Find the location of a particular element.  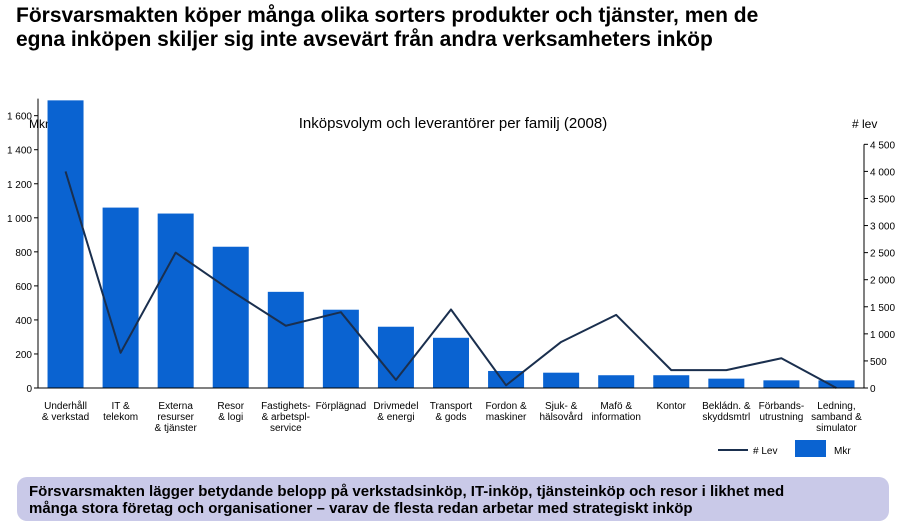

right-axis-label: # lev is located at coordinates (864, 124).